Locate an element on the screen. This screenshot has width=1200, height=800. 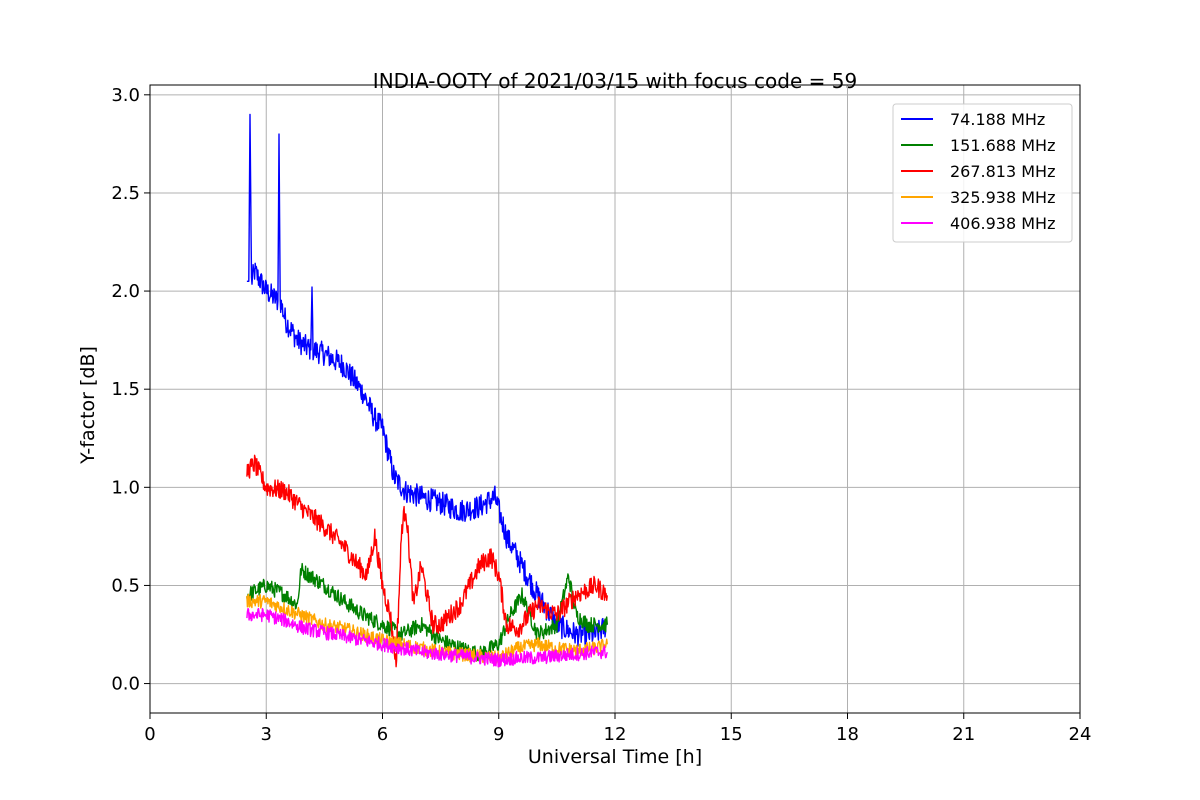
x-axis: 0 3 6 9 12 15 18 21 24 is located at coordinates (617, 729).